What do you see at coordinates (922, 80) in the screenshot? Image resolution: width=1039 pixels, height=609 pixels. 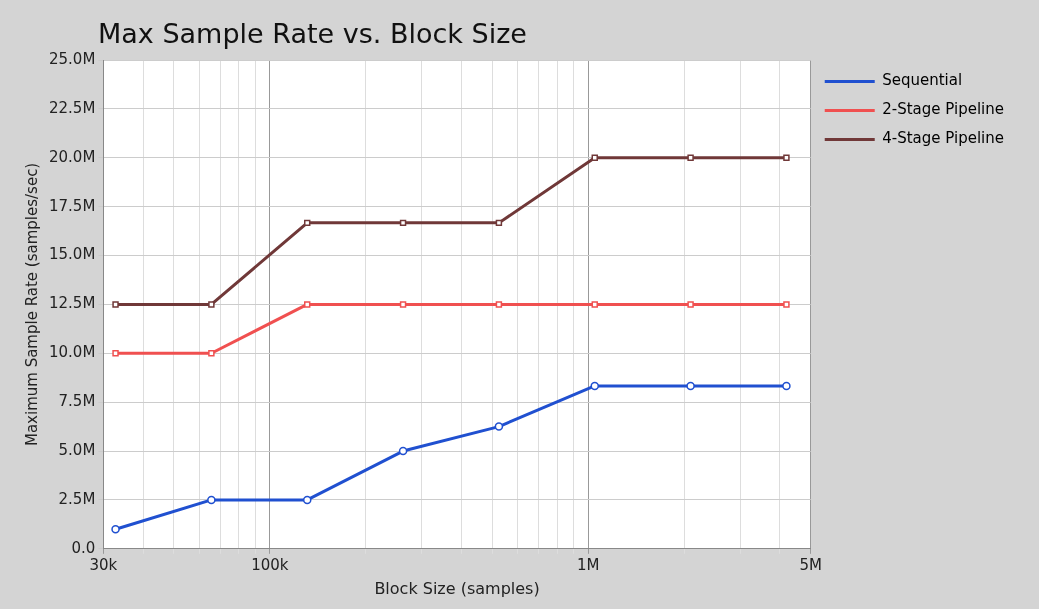 I see `legend-label: Sequential` at bounding box center [922, 80].